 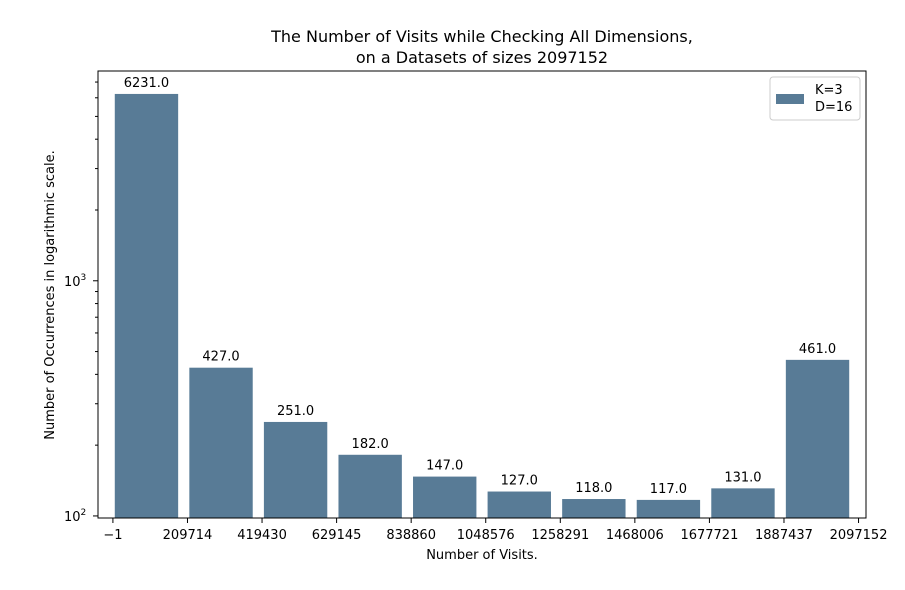 I want to click on bar-value-label: 6231.0, so click(x=147, y=83).